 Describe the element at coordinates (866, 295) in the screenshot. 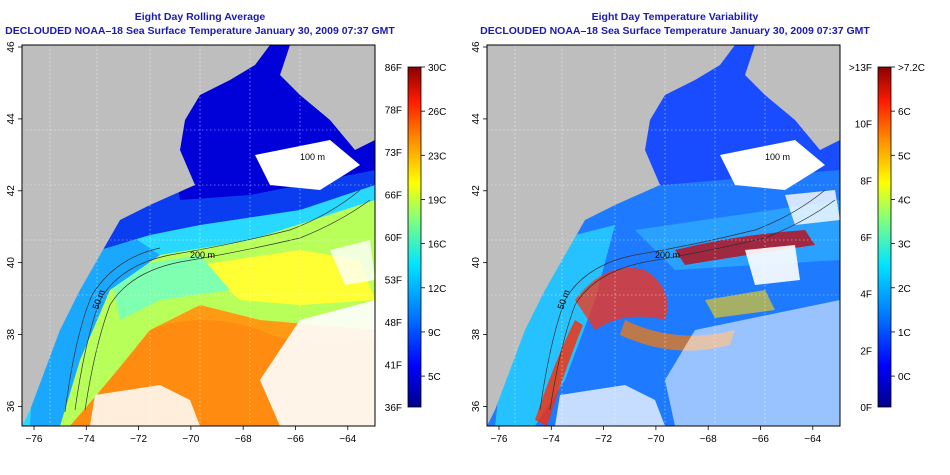

I see `colorbar-f-label: 4F` at that location.